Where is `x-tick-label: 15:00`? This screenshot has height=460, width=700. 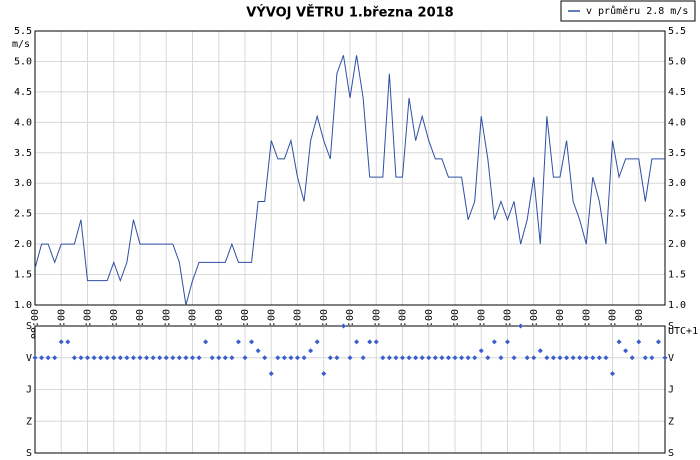
x-tick-label: 15:00 is located at coordinates (429, 324).